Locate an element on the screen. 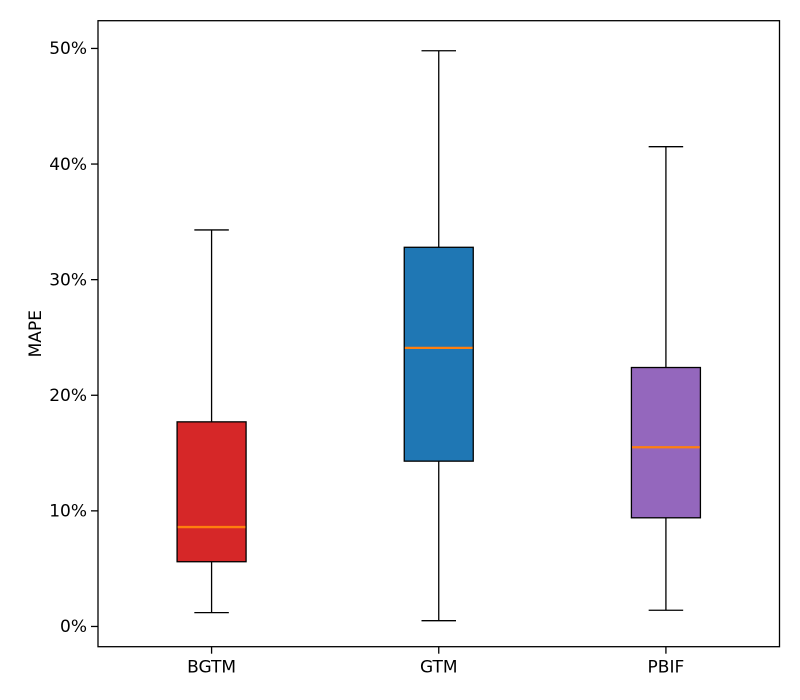 This screenshot has height=700, width=800. x-tick-label-gtm: GTM is located at coordinates (439, 668).